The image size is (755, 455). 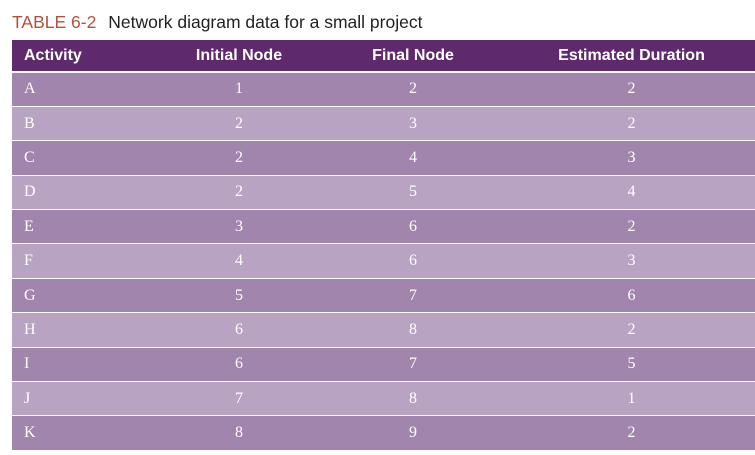 What do you see at coordinates (239, 399) in the screenshot?
I see `cell-initial-node: 7` at bounding box center [239, 399].